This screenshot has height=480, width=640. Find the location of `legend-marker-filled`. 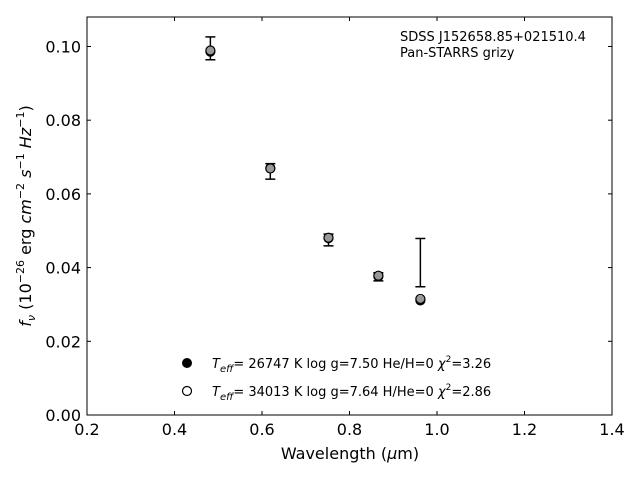

legend-marker-filled is located at coordinates (187, 363).